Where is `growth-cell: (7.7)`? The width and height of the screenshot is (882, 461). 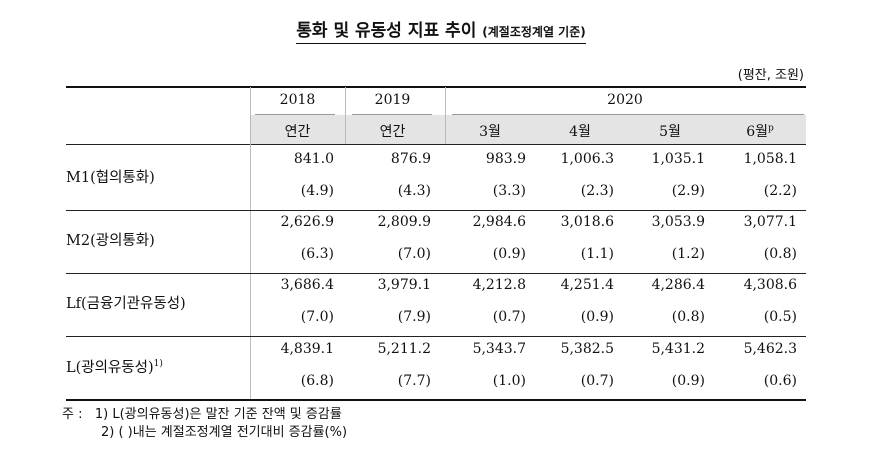 growth-cell: (7.7) is located at coordinates (414, 381).